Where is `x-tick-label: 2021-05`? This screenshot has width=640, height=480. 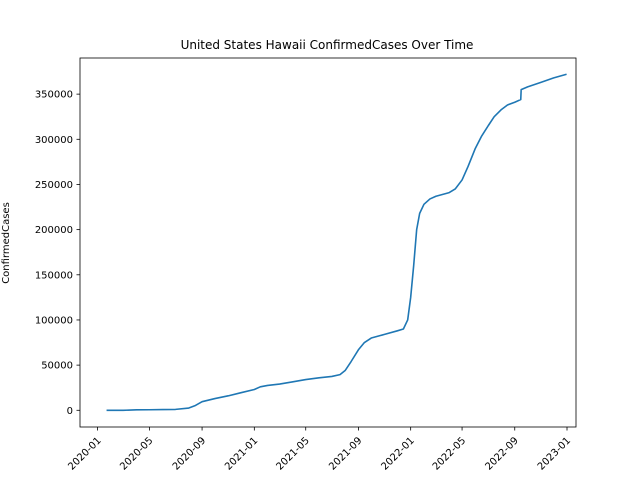 x-tick-label: 2021-05 is located at coordinates (292, 453).